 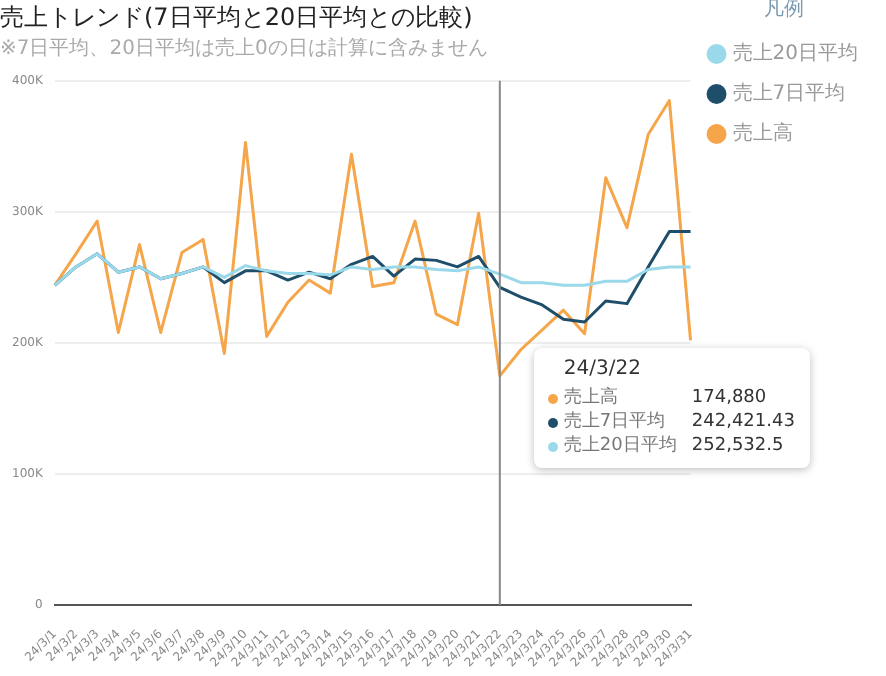 What do you see at coordinates (591, 398) in the screenshot?
I see `annotation: 売上高` at bounding box center [591, 398].